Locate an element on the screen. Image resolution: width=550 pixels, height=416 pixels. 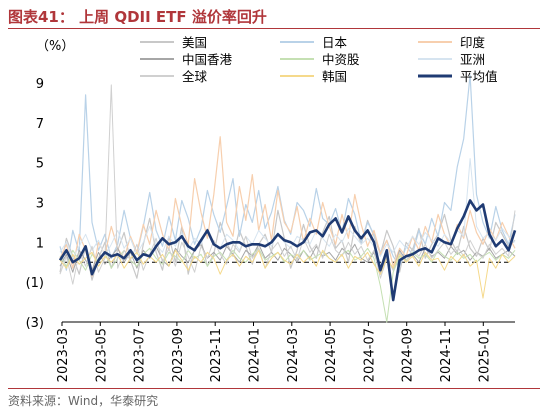
x-tick-label: 2024-09 is located at coordinates (408, 355).